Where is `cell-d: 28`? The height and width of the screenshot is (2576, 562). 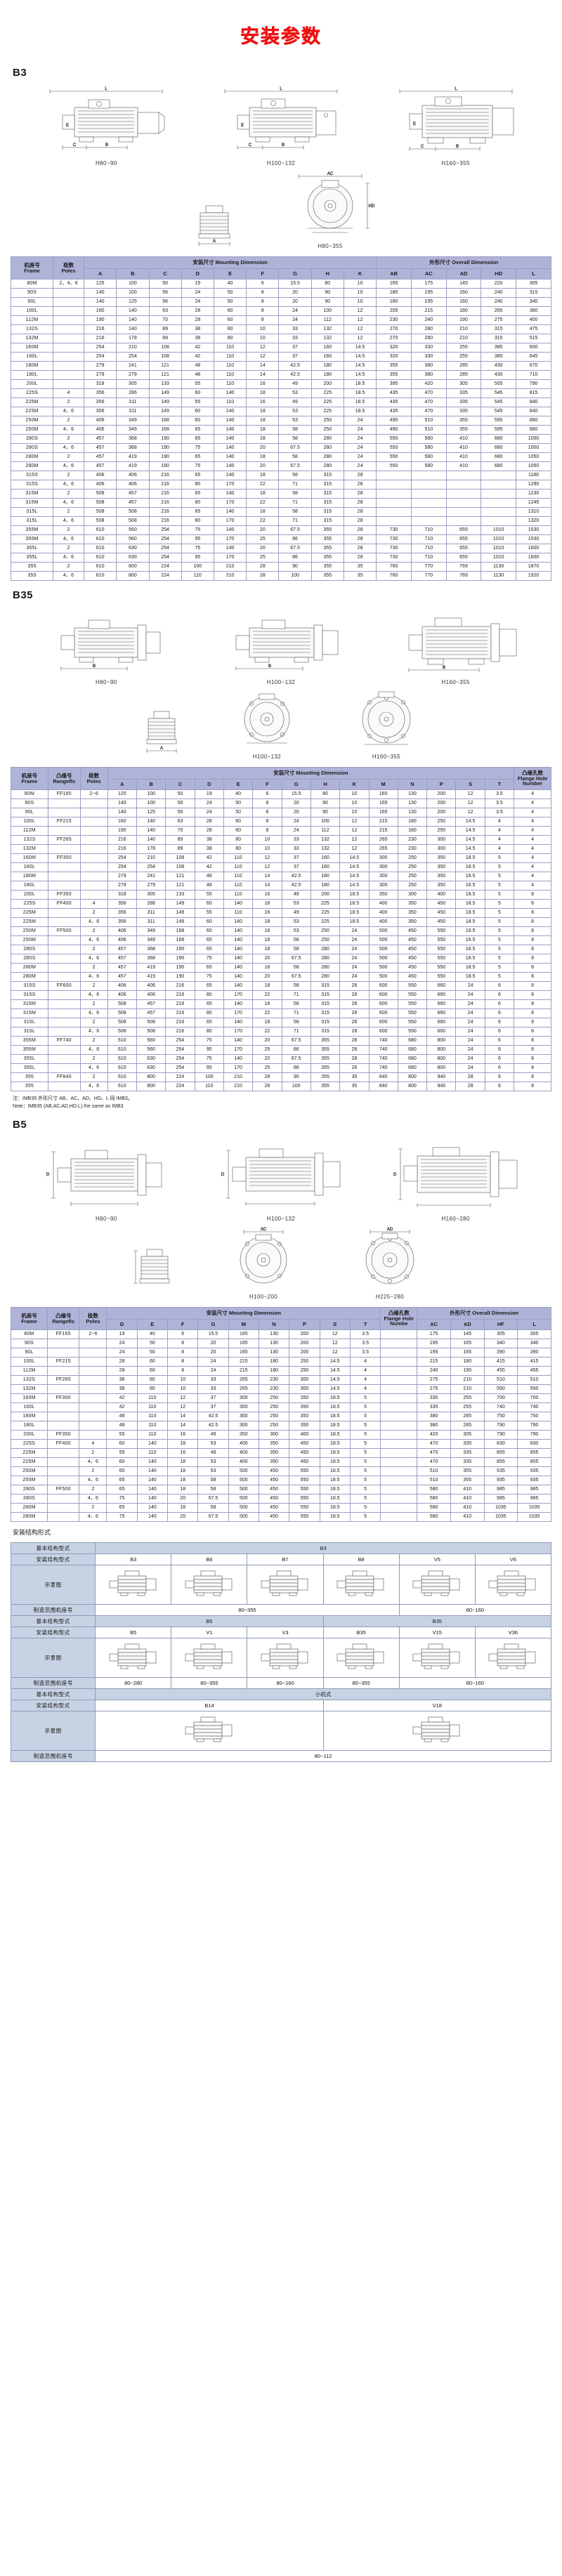 cell-d: 28 is located at coordinates (122, 1371).